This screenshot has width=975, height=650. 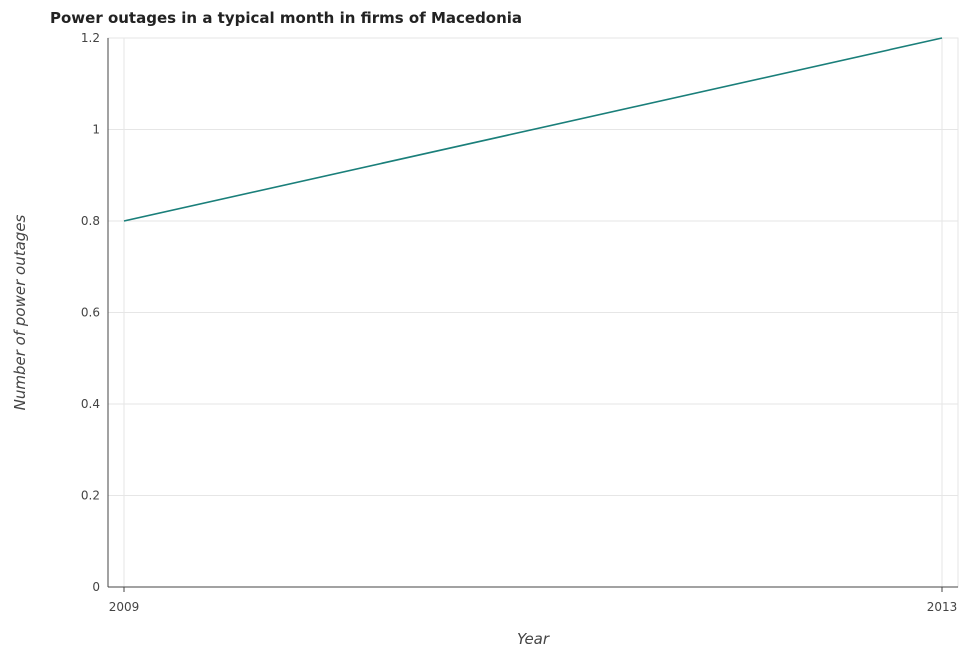 I want to click on x-tick-label: 2013, so click(x=942, y=607).